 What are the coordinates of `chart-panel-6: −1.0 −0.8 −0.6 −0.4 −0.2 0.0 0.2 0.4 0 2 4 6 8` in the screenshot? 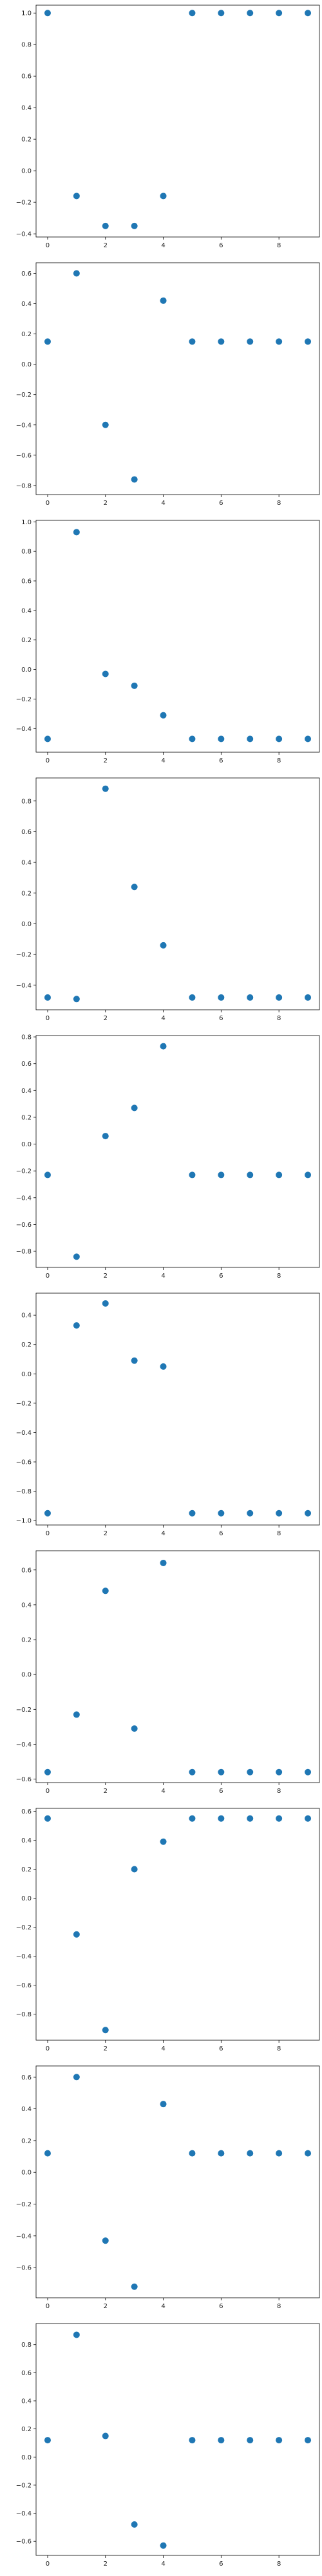 It's located at (168, 1415).